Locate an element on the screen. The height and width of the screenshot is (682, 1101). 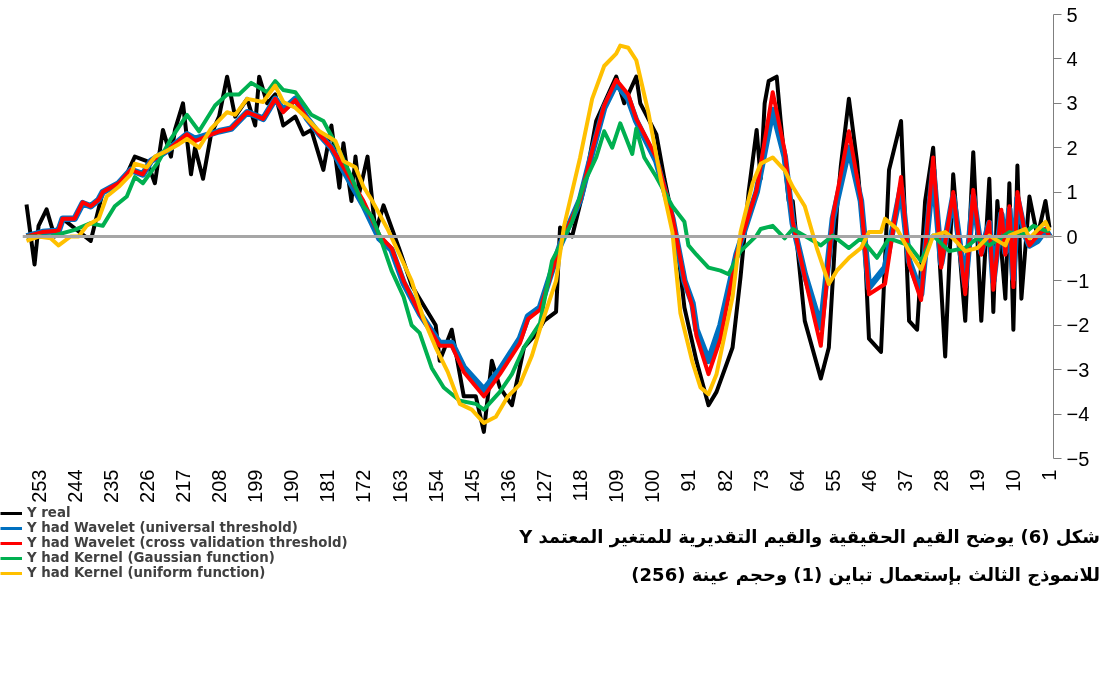
text: للانموذج الثالث بإستعمال تباين (1) وحجم عينة (256) is located at coordinates (865, 574).